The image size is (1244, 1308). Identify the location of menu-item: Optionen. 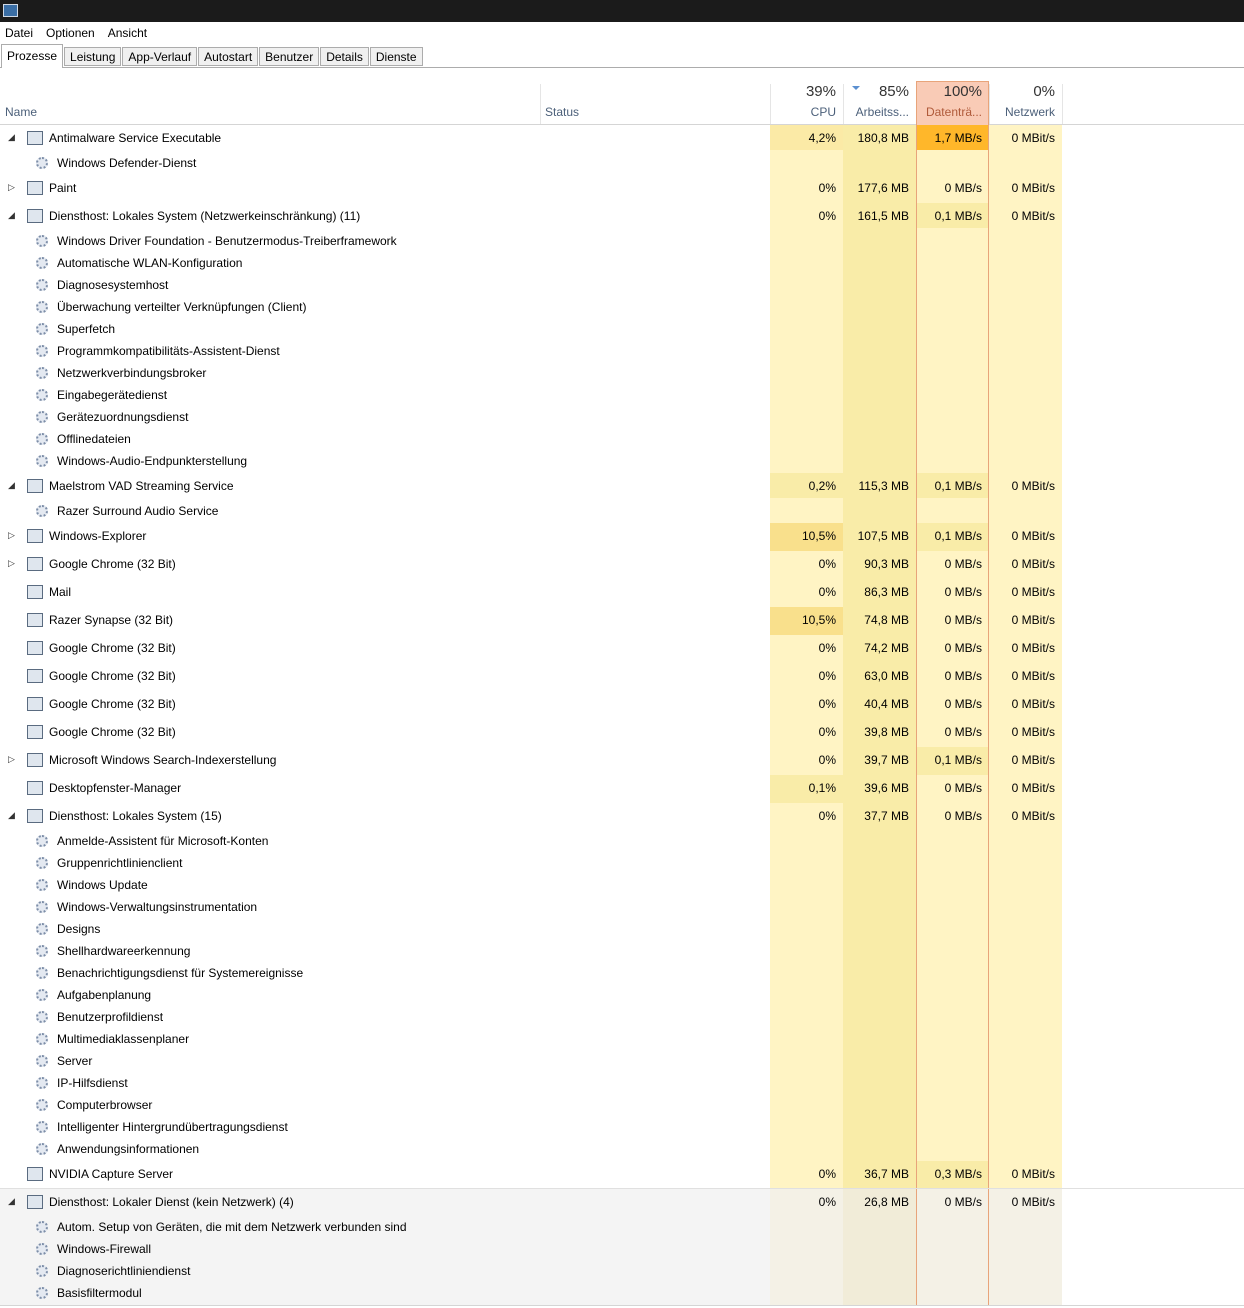
(70, 33).